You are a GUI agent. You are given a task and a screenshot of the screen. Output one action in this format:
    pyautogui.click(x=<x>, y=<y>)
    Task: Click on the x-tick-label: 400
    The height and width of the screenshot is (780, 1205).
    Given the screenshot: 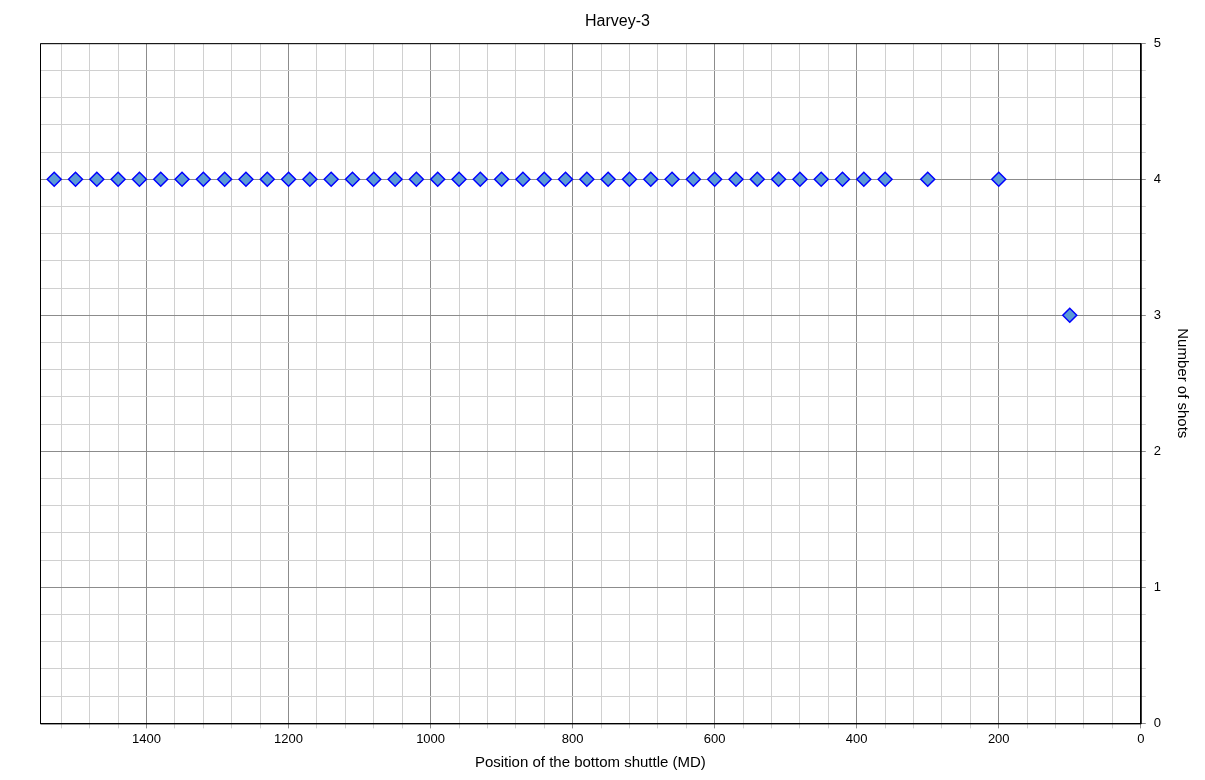 What is the action you would take?
    pyautogui.click(x=856, y=738)
    